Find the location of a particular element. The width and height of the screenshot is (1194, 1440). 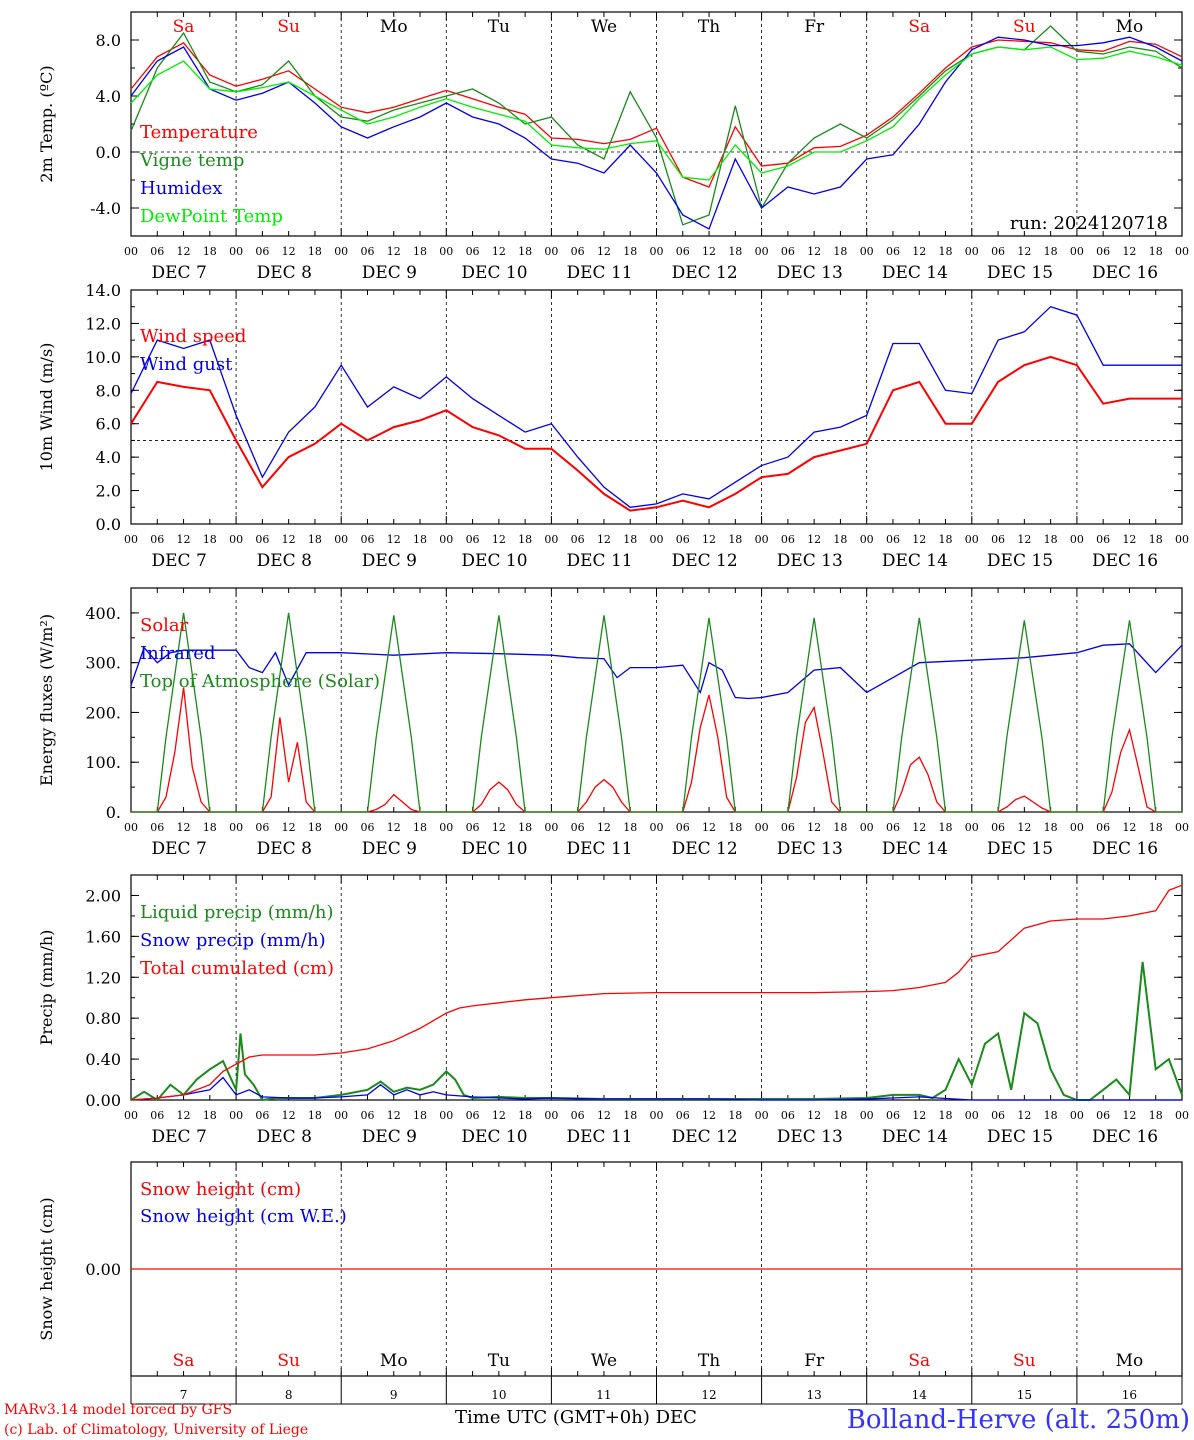

legend-entry: Solar is located at coordinates (164, 625).